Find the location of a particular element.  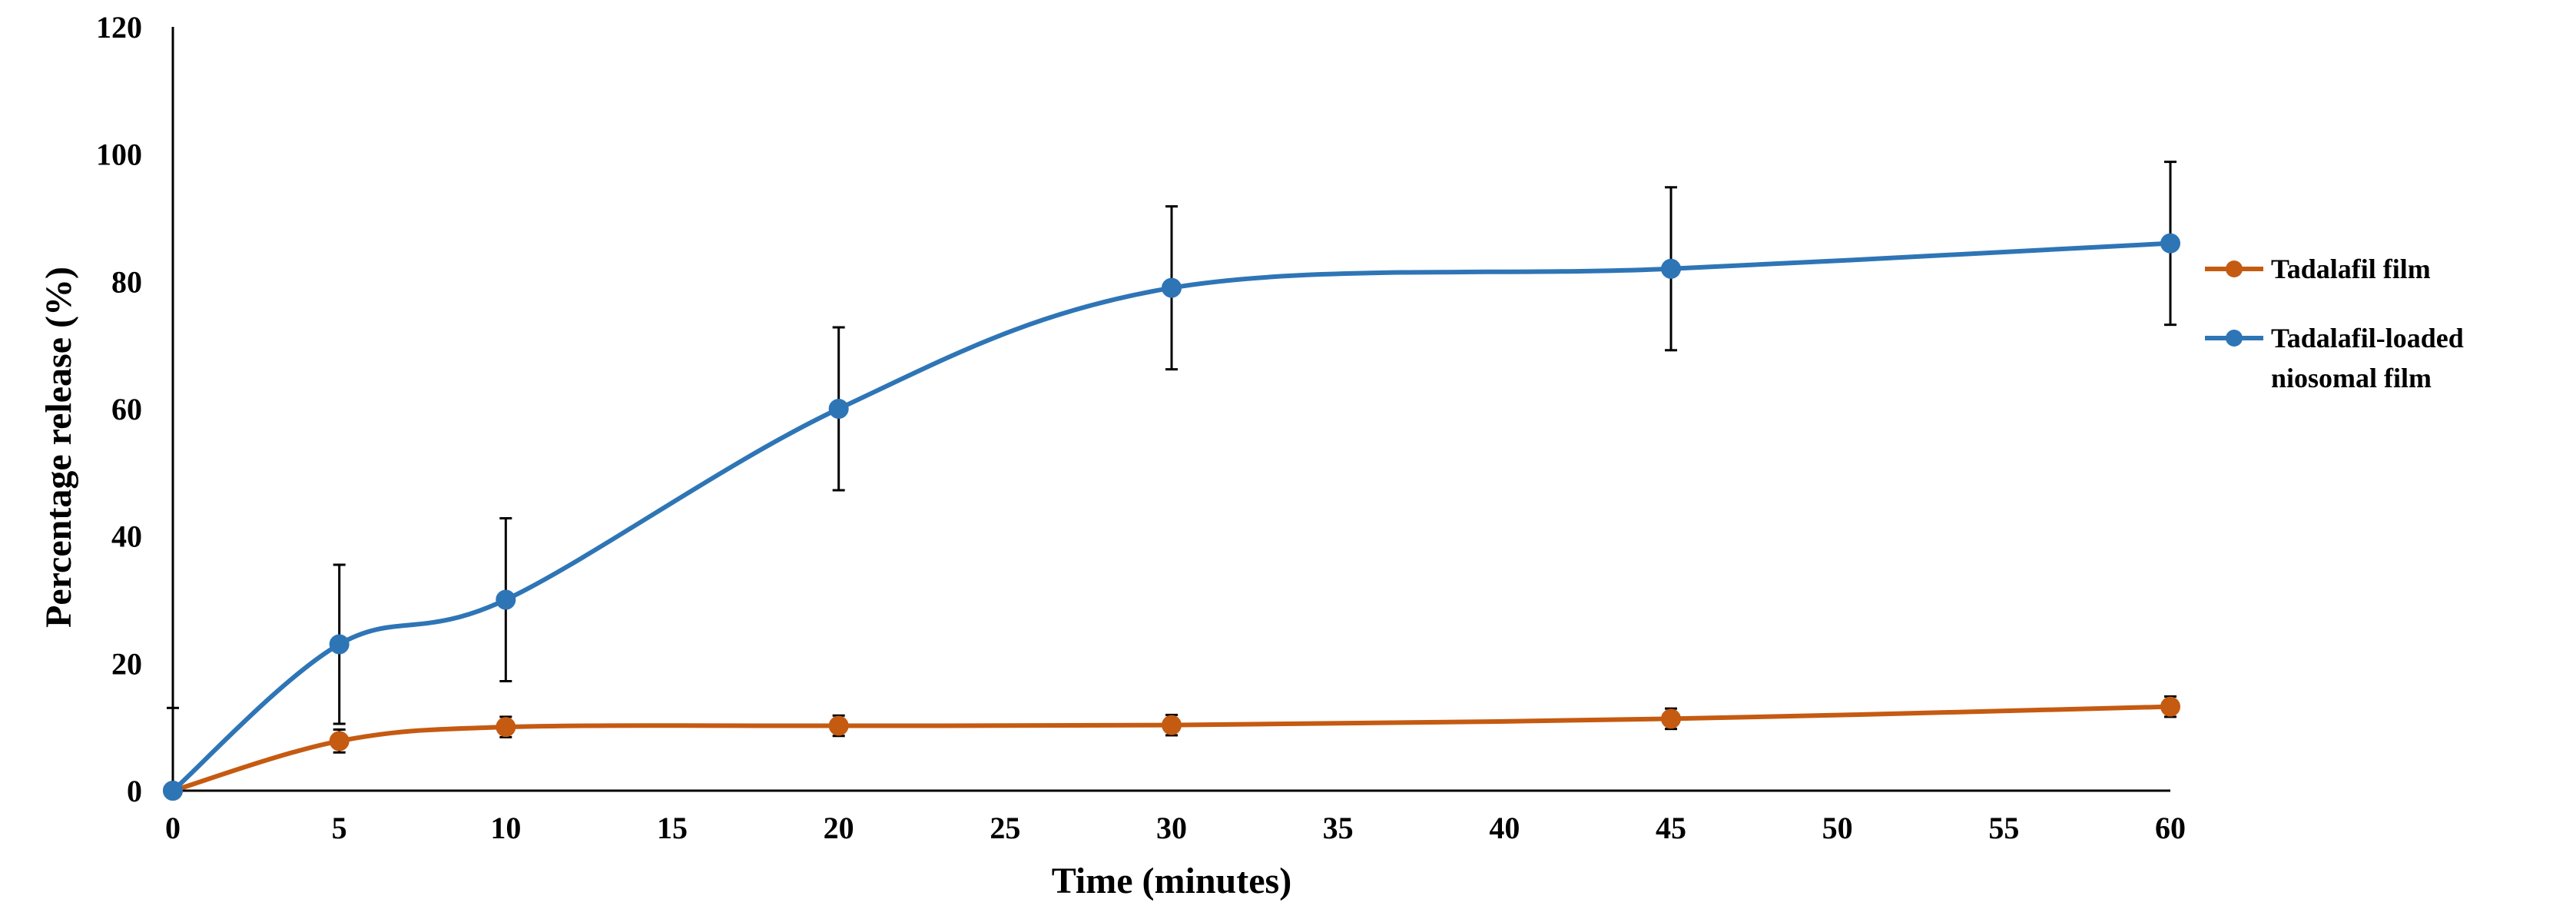

legend-label: Tadalafil film is located at coordinates (2351, 269).